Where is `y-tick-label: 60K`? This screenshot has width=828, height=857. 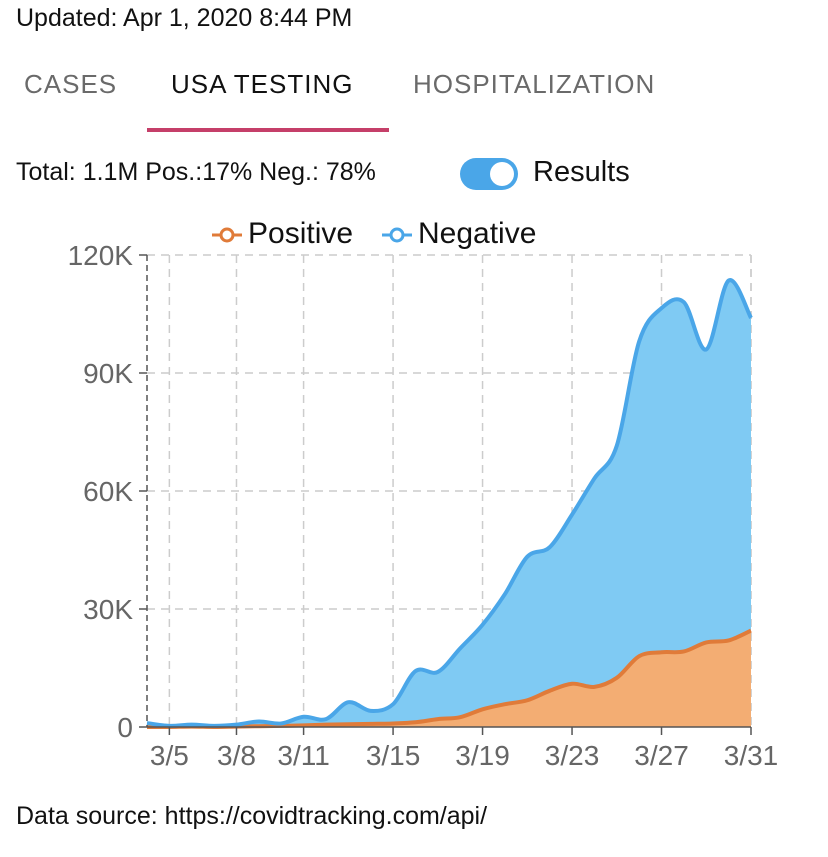 y-tick-label: 60K is located at coordinates (108, 491).